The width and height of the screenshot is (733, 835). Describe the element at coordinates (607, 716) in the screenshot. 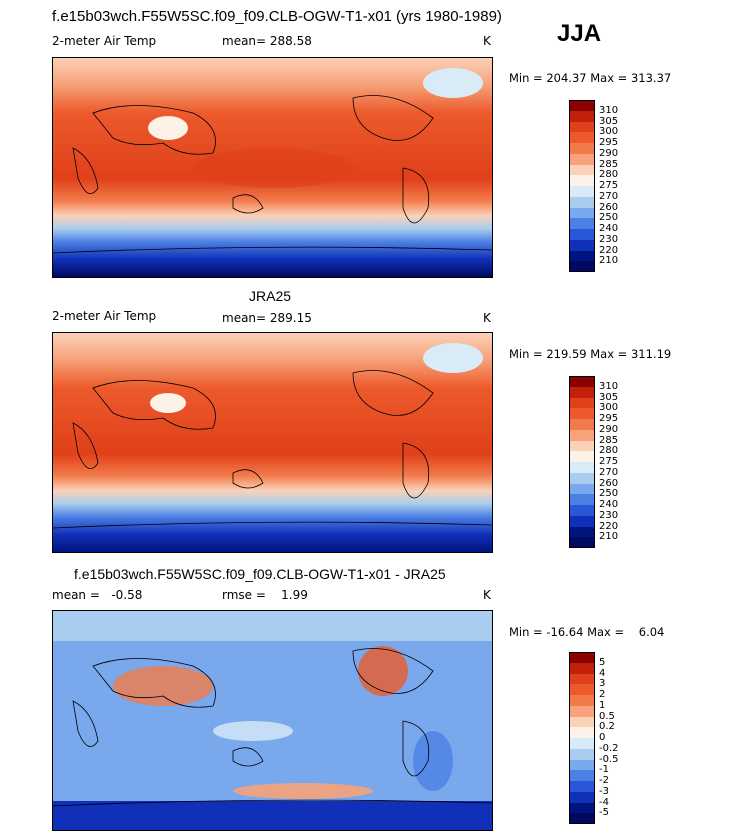

I see `colorbar-tick-label: 0.5` at that location.